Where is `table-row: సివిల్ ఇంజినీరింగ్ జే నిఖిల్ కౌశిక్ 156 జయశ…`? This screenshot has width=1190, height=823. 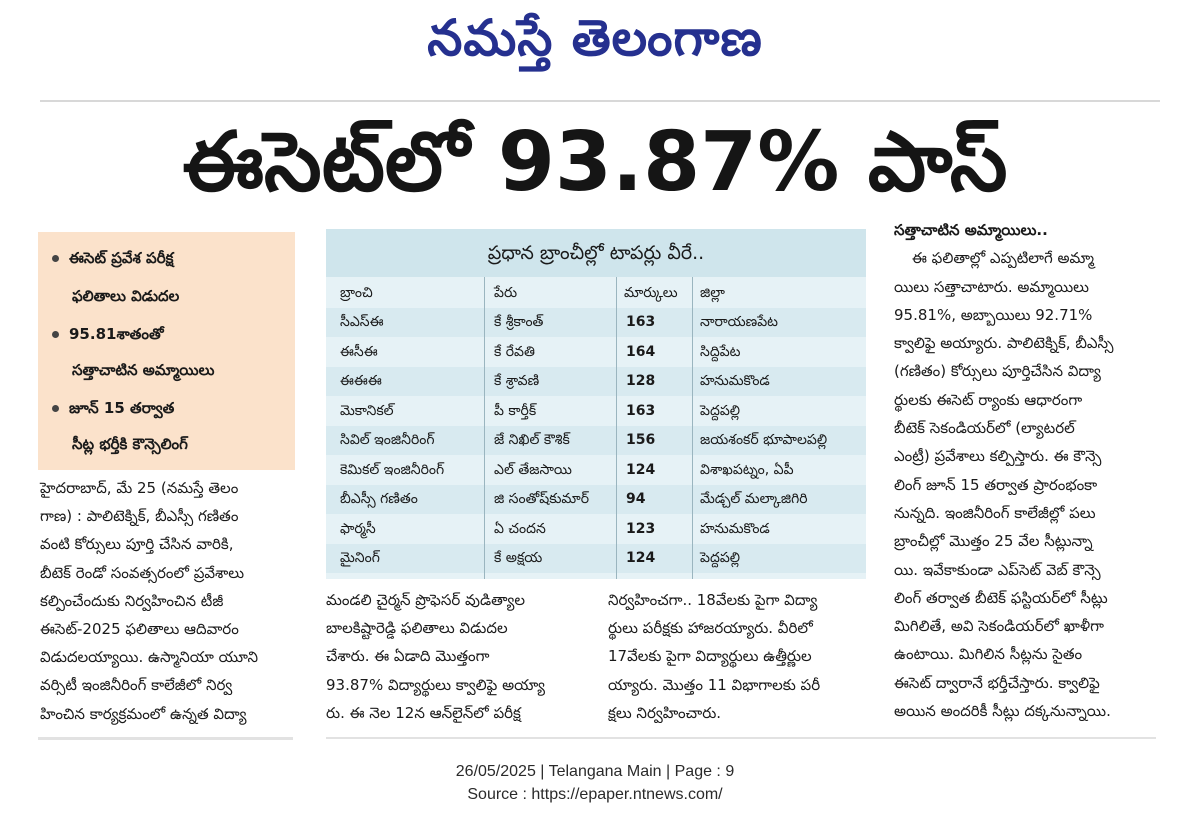
table-row: సివిల్ ఇంజినీరింగ్ జే నిఖిల్ కౌశిక్ 156 జయశ… is located at coordinates (596, 440).